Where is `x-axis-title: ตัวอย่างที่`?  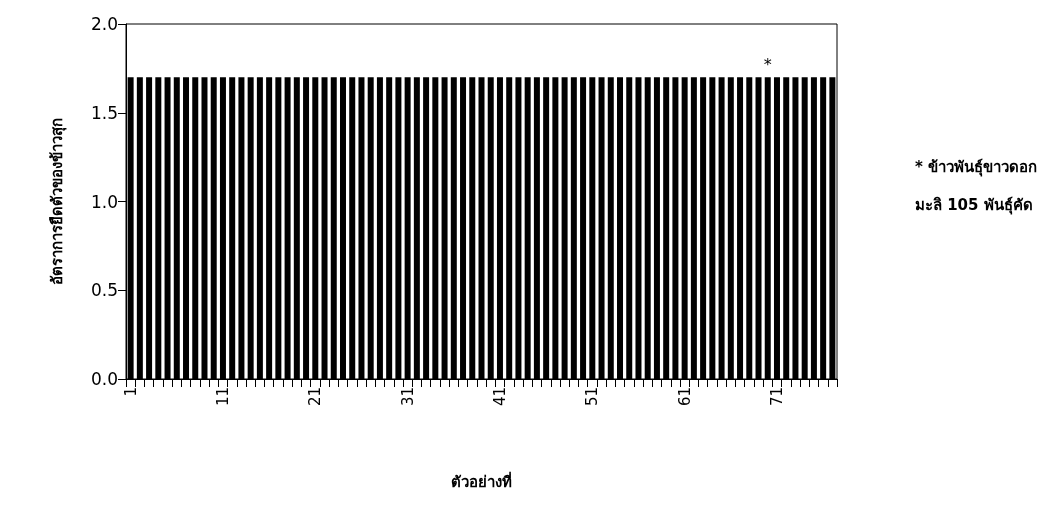
x-axis-title: ตัวอย่างที่ is located at coordinates (481, 480).